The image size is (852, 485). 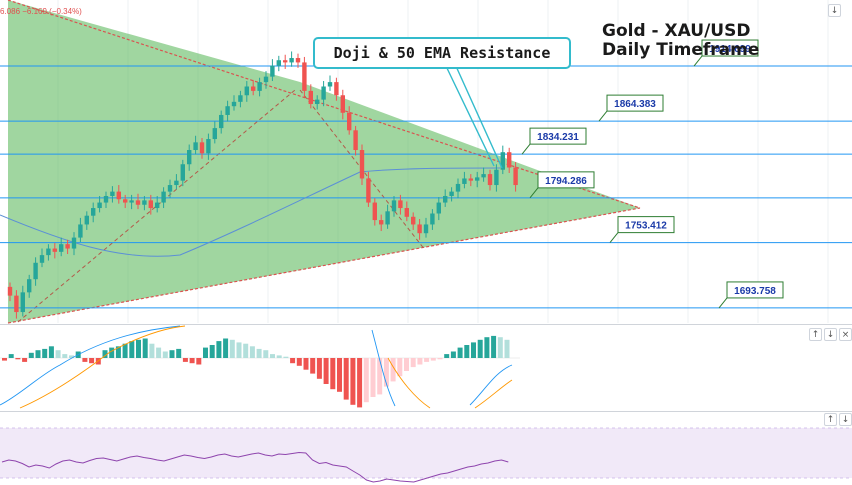 What do you see at coordinates (635, 104) in the screenshot?
I see `level-label: 1864.383` at bounding box center [635, 104].